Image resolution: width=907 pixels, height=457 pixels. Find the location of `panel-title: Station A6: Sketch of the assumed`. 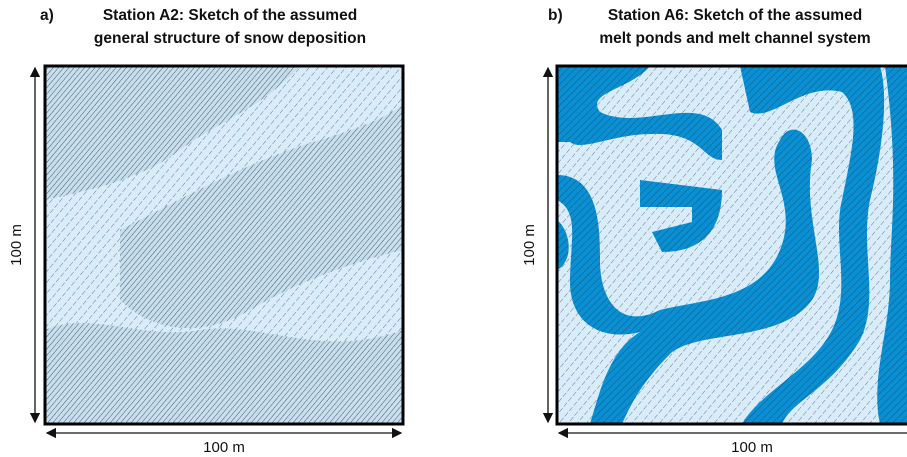

panel-title: Station A6: Sketch of the assumed is located at coordinates (735, 15).